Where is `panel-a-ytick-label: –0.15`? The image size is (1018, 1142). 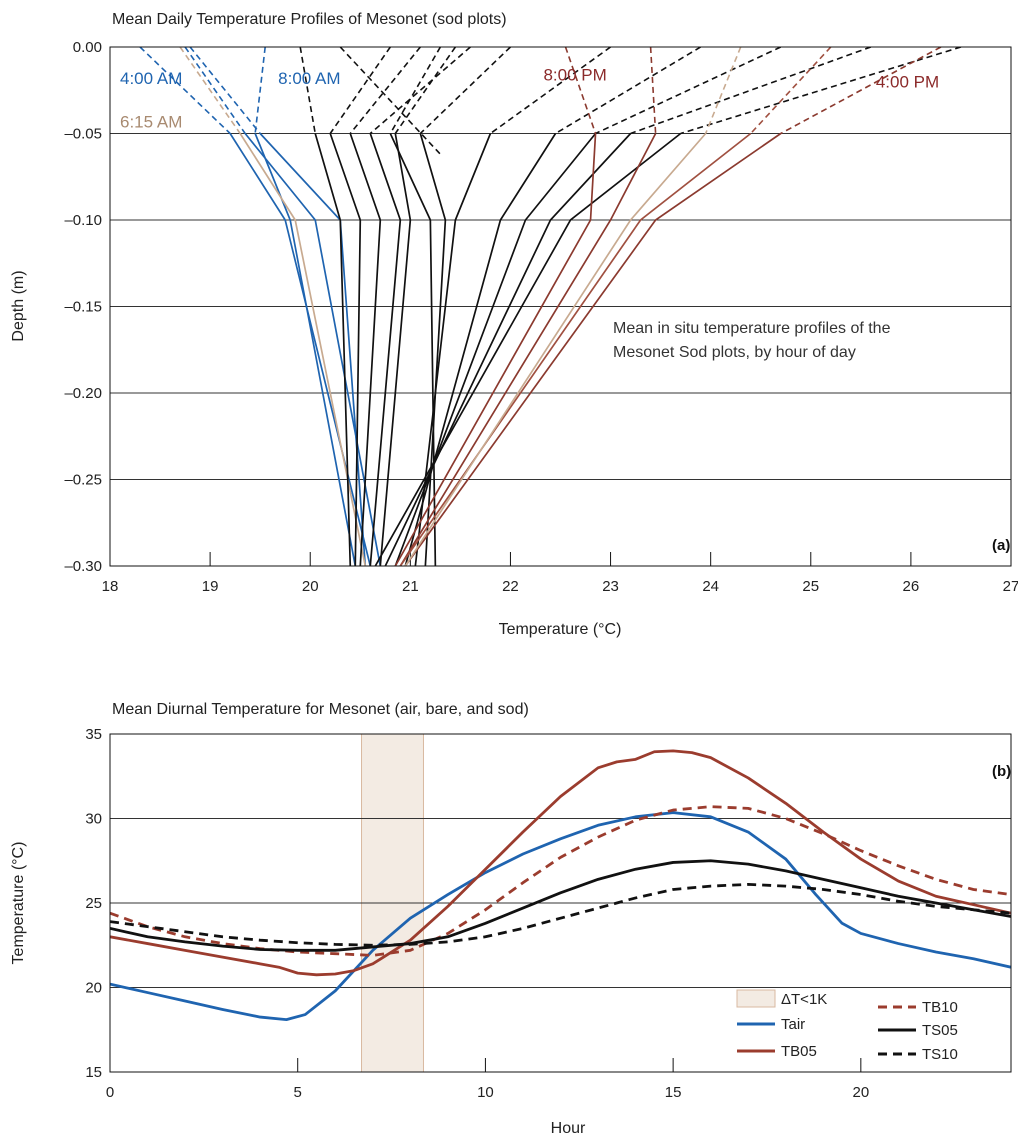 panel-a-ytick-label: –0.15 is located at coordinates (83, 307).